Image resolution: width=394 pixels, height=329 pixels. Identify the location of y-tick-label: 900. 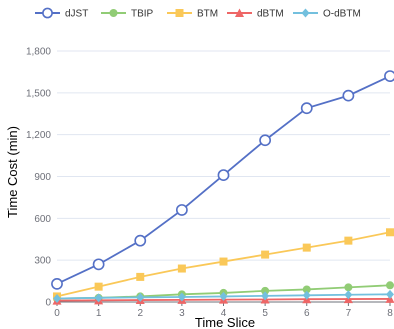
(42, 177).